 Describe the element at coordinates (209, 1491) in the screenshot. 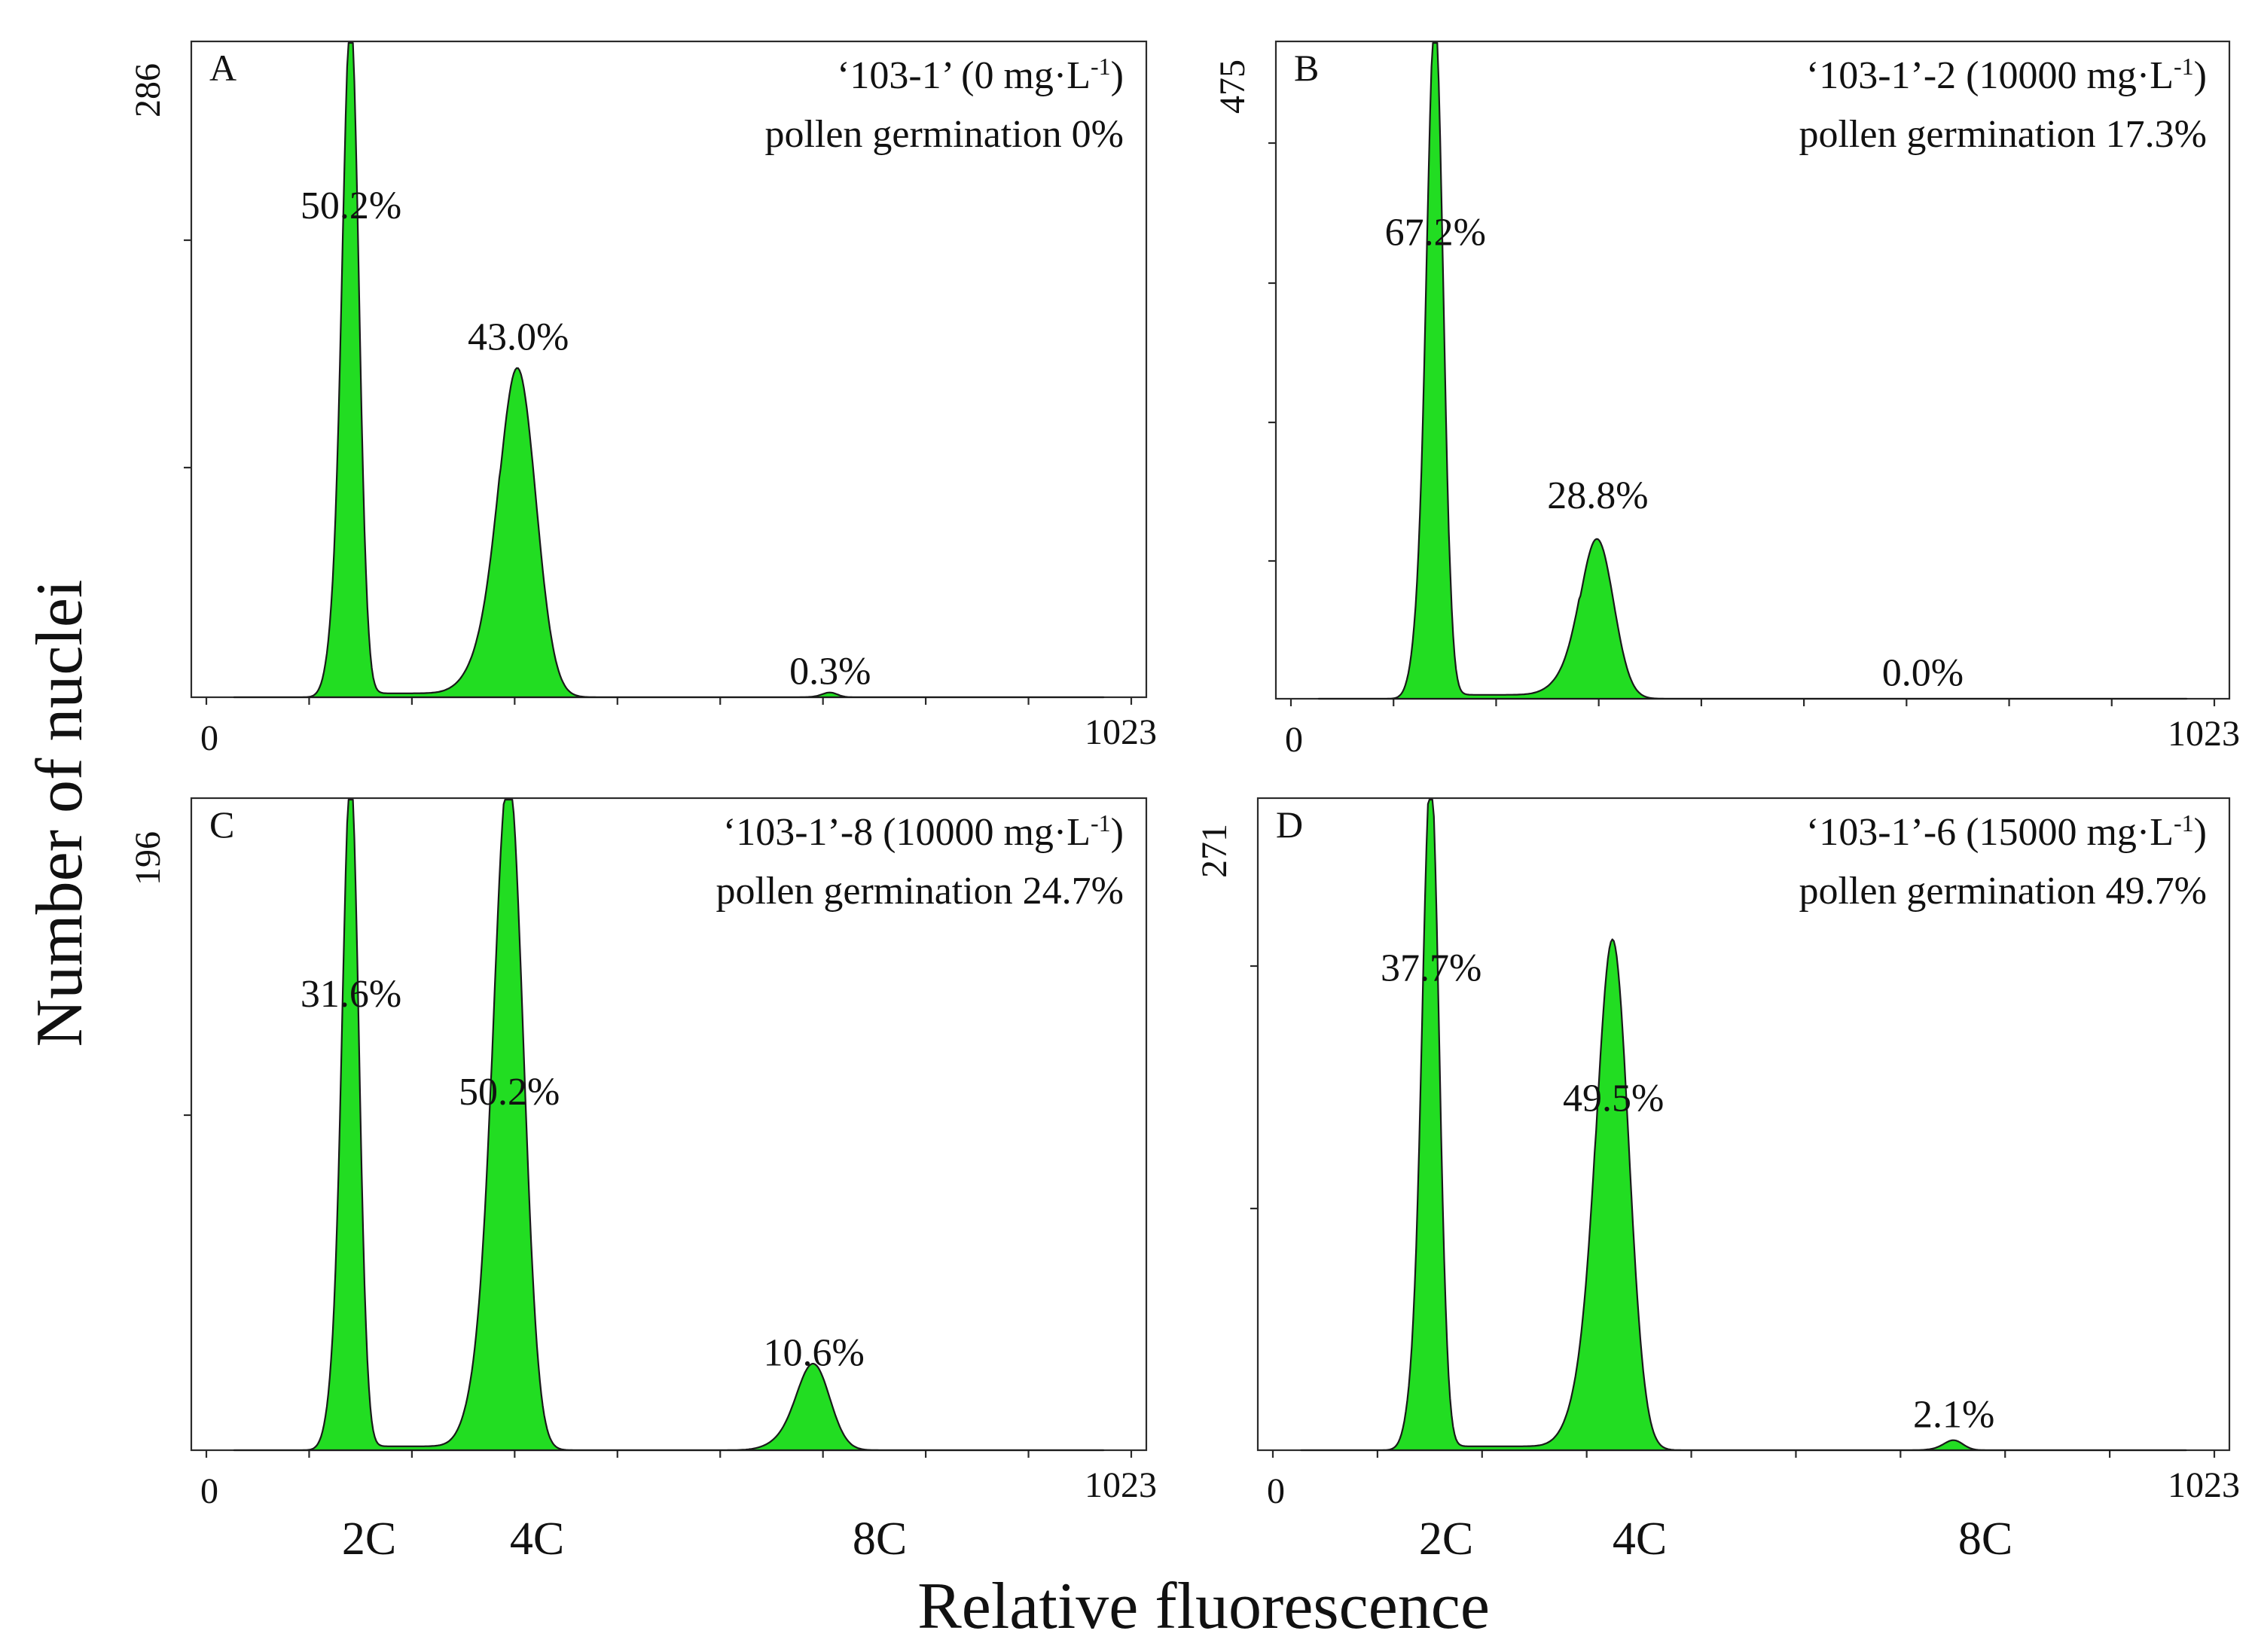

I see `panel-c-x-min: 0` at that location.